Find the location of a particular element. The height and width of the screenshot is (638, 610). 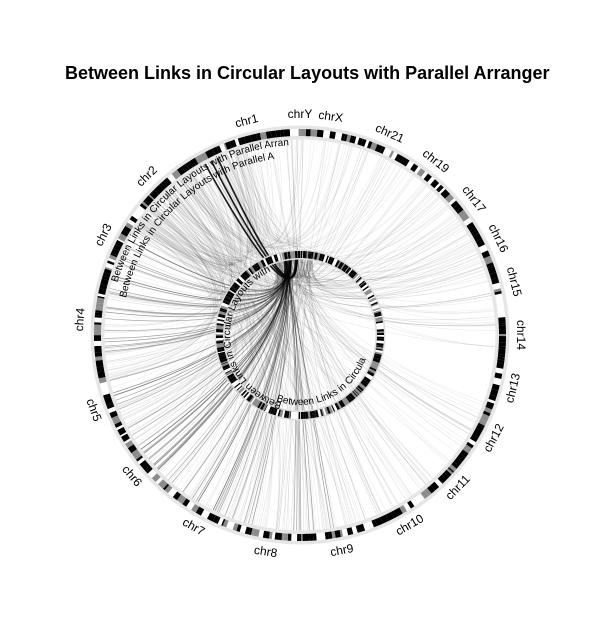

chr-label-chr13: chr13 is located at coordinates (512, 387).